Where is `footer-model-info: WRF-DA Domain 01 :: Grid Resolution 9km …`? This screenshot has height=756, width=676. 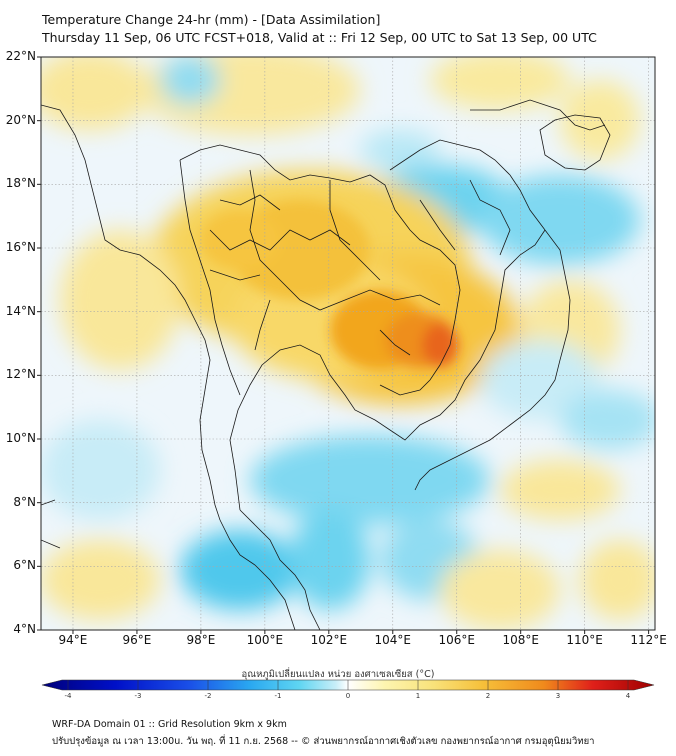
footer-model-info: WRF-DA Domain 01 :: Grid Resolution 9km … is located at coordinates (169, 724).